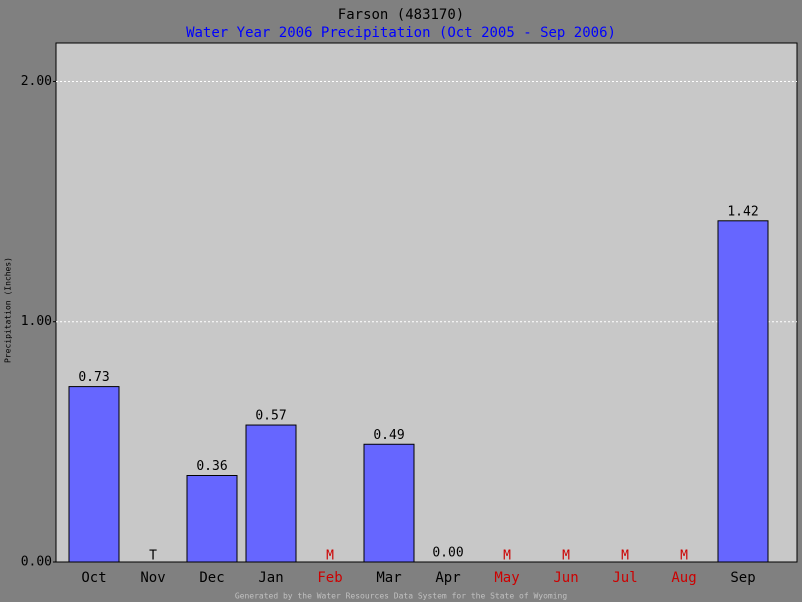 The height and width of the screenshot is (602, 802). I want to click on y-tick-label: 0.00, so click(36, 562).